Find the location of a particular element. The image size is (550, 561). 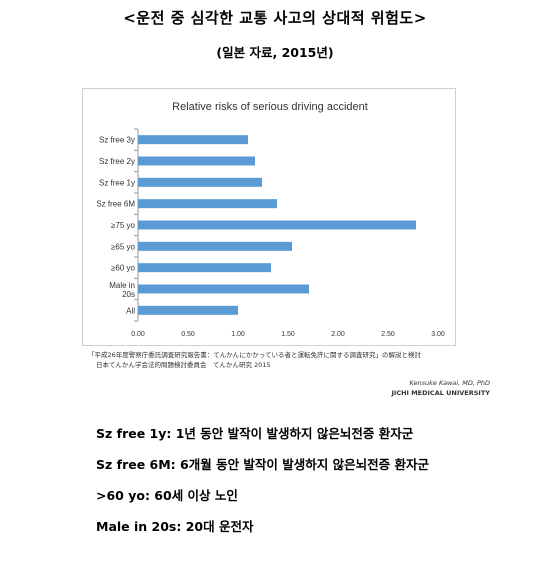

author-name: Kensuke Kawai, MD, PhD is located at coordinates (449, 383).